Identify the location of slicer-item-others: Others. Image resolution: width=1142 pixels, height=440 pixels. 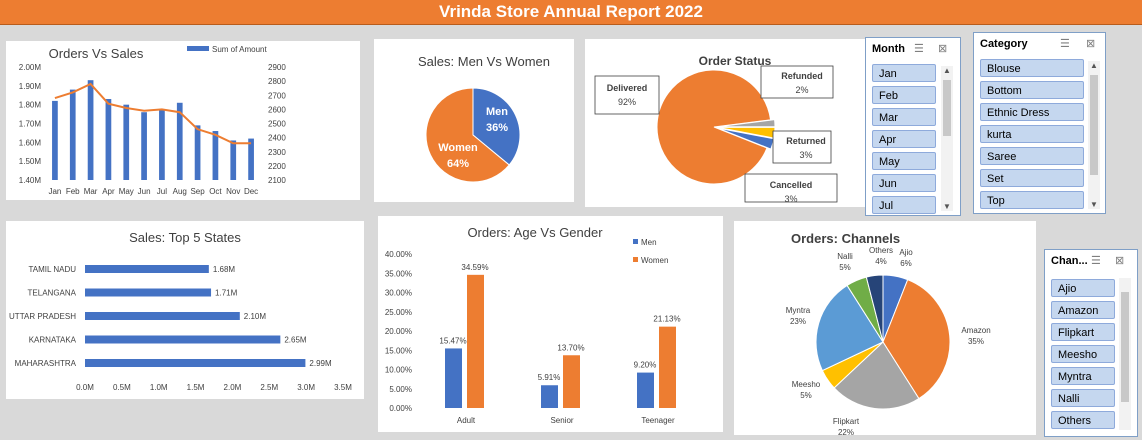
(1083, 420).